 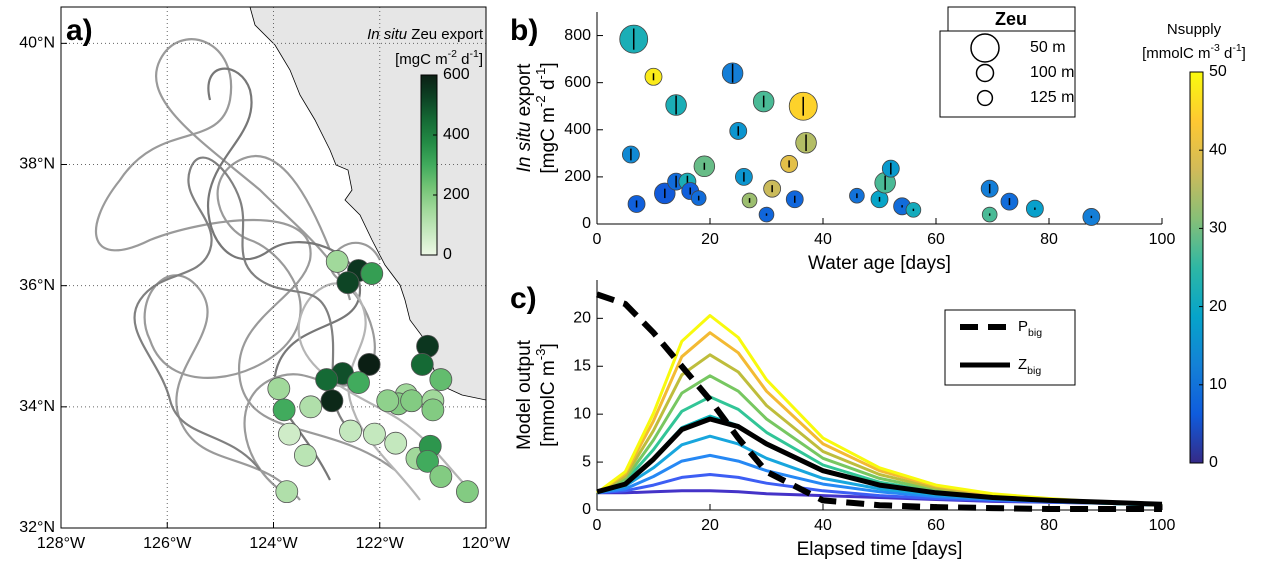 What do you see at coordinates (1218, 149) in the screenshot?
I see `colorbar-tick-label: 40` at bounding box center [1218, 149].